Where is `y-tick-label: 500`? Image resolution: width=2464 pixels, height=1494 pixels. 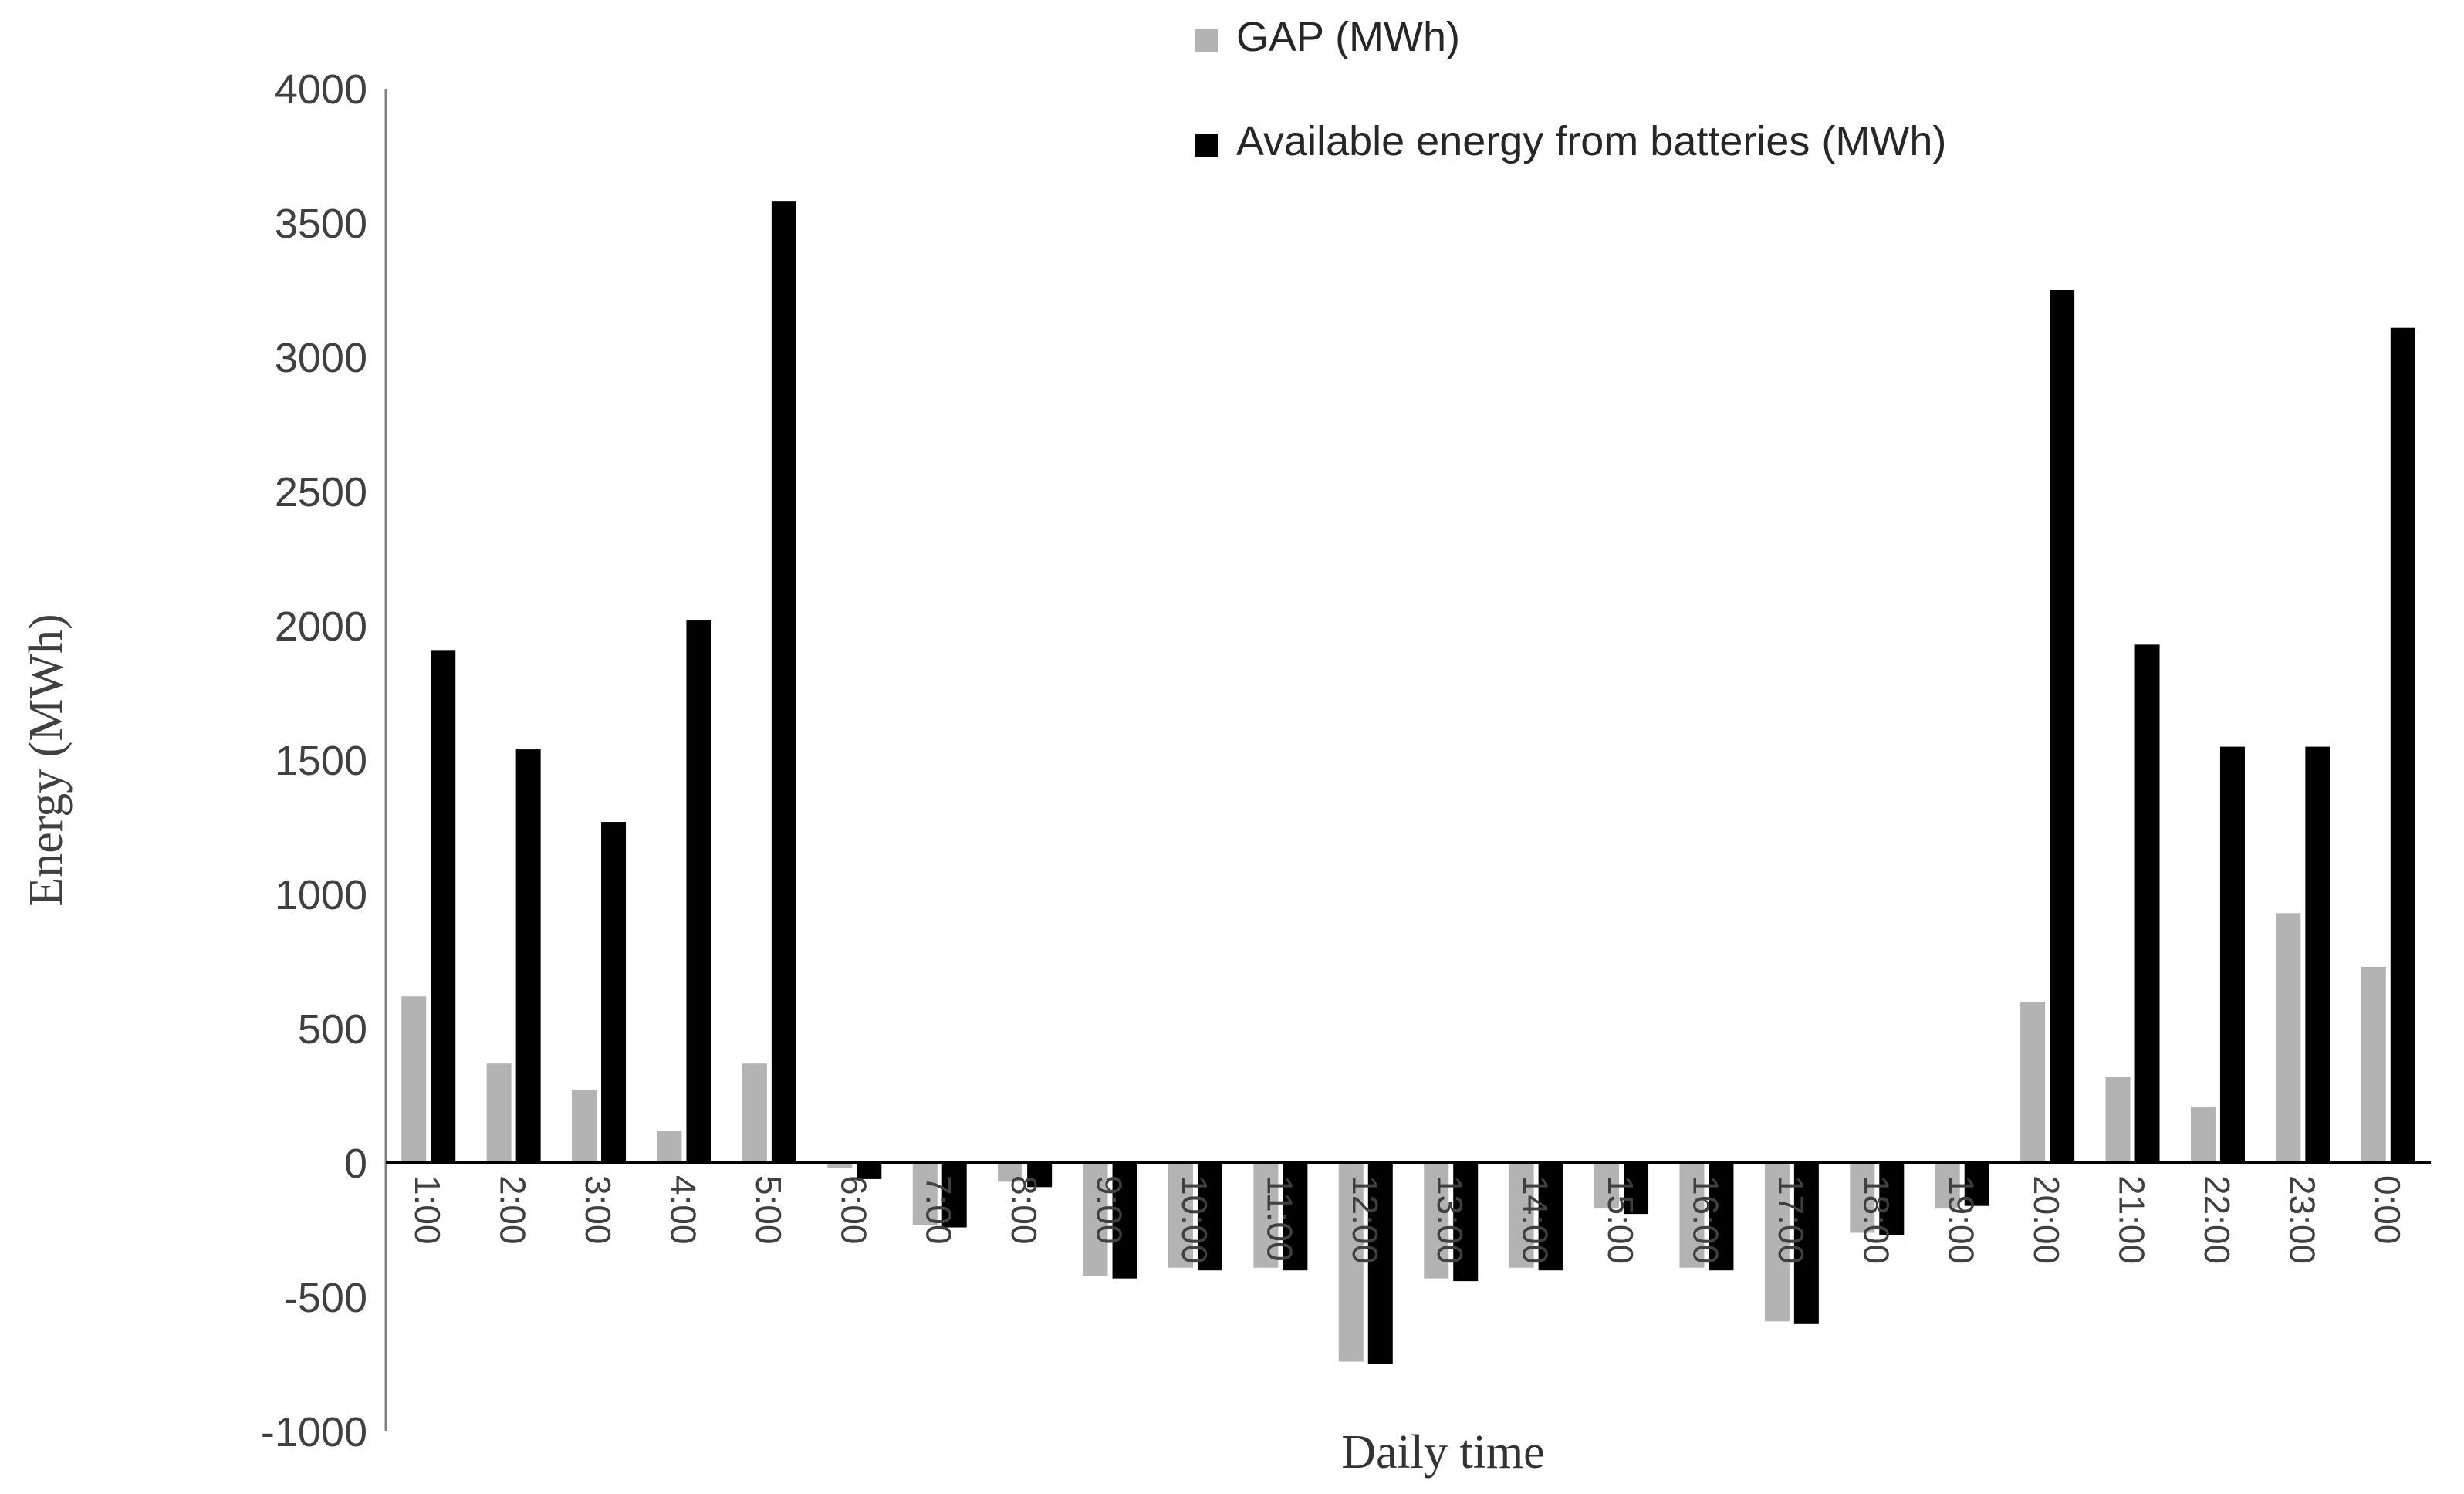 y-tick-label: 500 is located at coordinates (332, 1029).